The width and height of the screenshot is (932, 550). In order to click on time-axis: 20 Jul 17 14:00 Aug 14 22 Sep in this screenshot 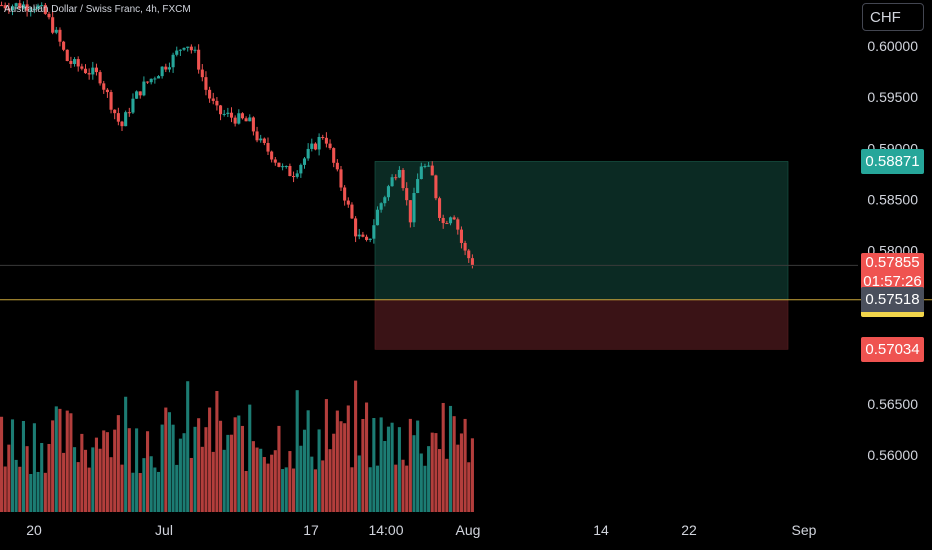, I will do `click(421, 530)`.